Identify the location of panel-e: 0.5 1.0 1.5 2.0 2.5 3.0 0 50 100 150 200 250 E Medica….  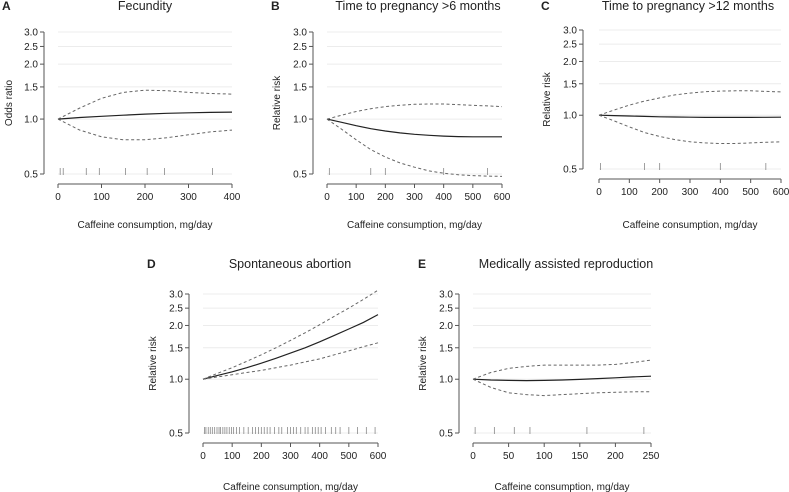
(539, 374).